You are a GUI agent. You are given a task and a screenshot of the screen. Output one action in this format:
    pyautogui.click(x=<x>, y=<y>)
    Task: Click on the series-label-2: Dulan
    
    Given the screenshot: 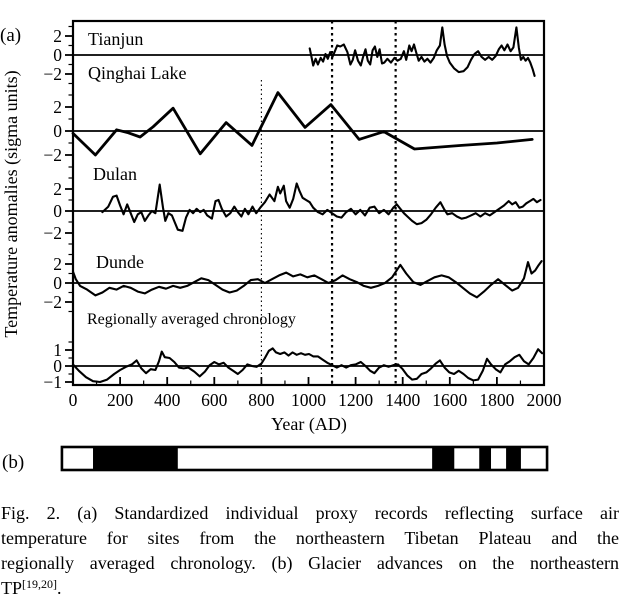 What is the action you would take?
    pyautogui.click(x=115, y=174)
    